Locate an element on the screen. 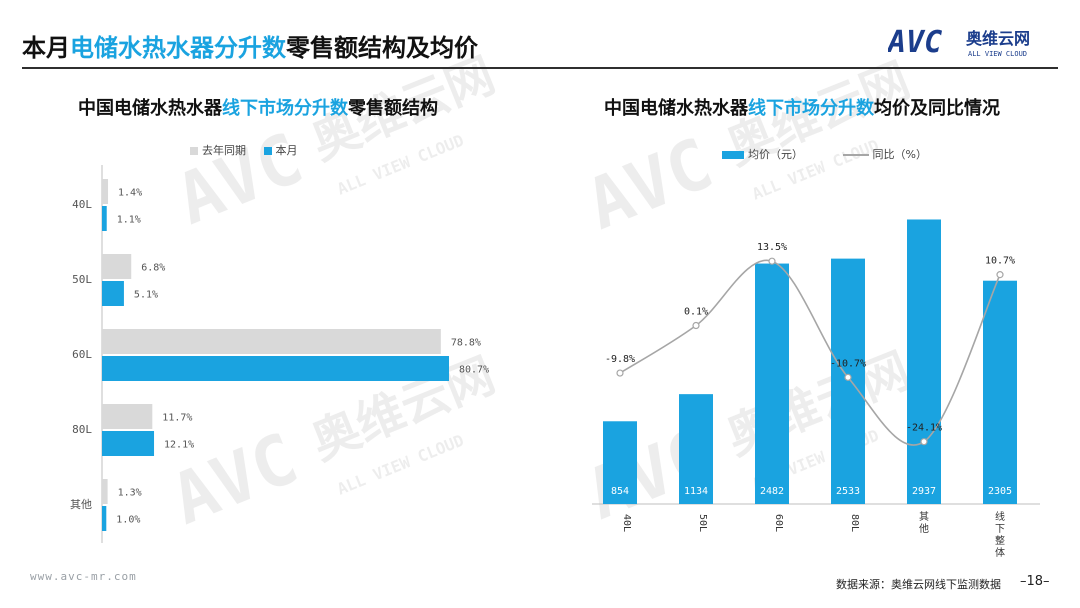 This screenshot has width=1080, height=608. title-divider is located at coordinates (540, 68).